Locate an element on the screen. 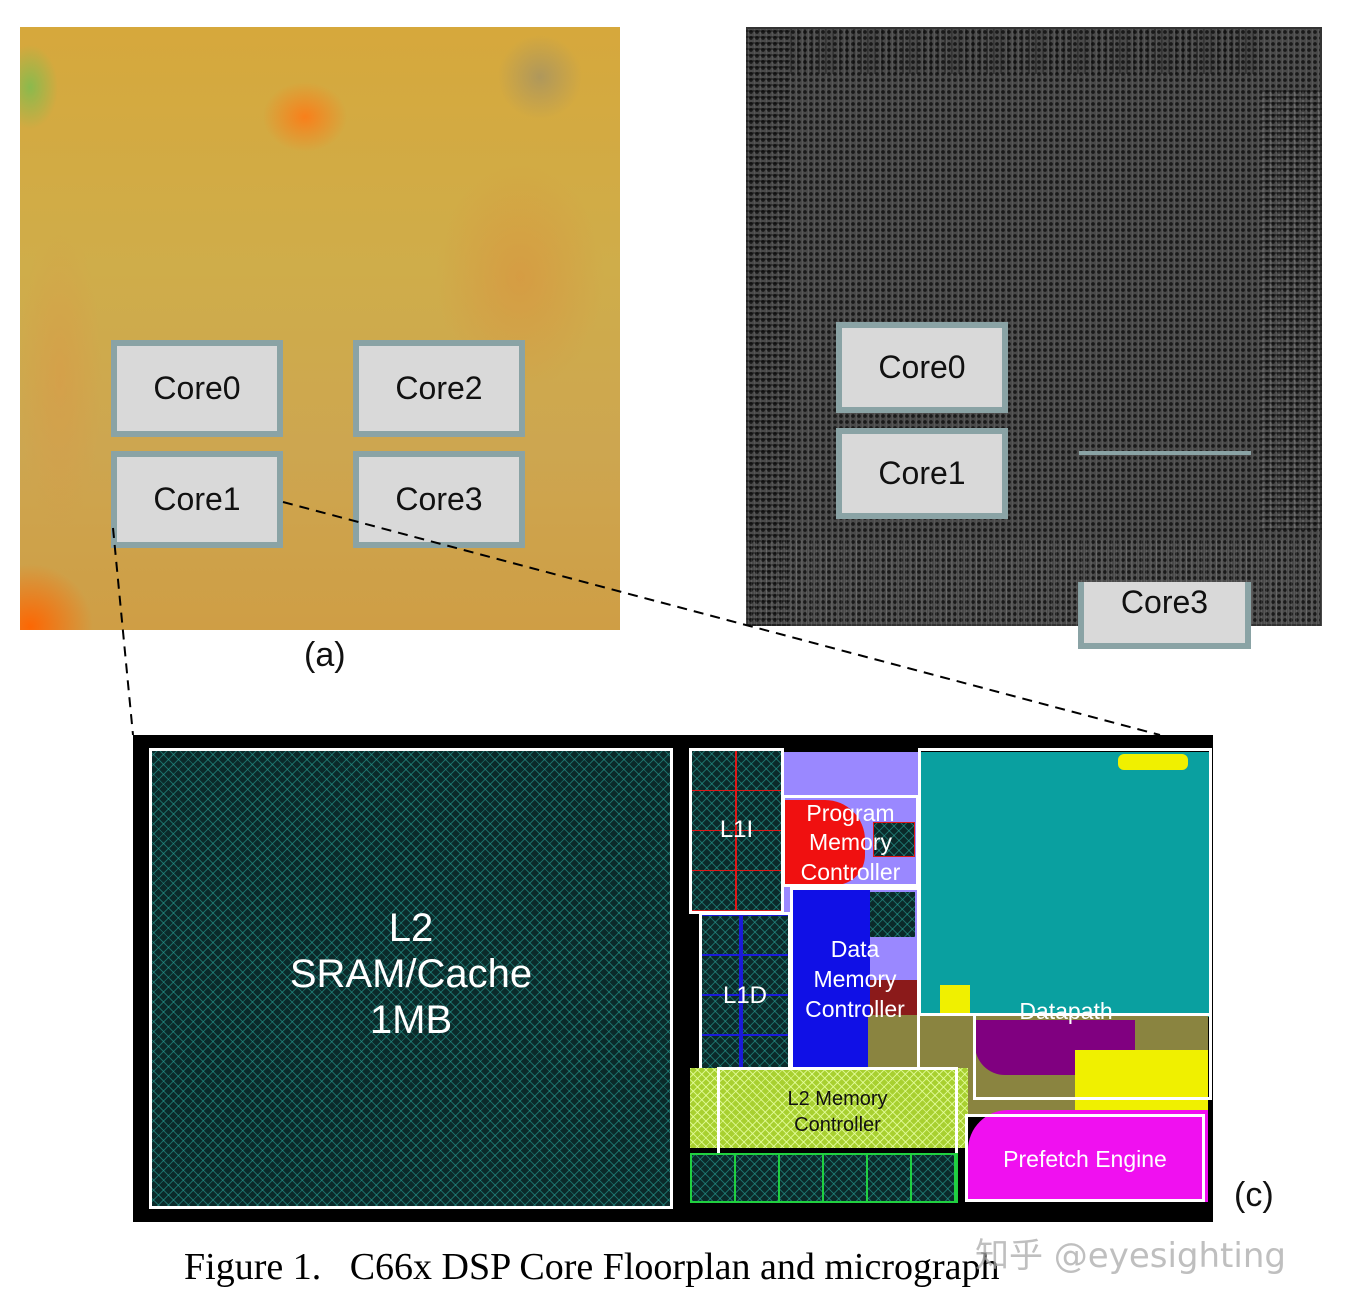  core2-label: Core2 is located at coordinates (439, 388).